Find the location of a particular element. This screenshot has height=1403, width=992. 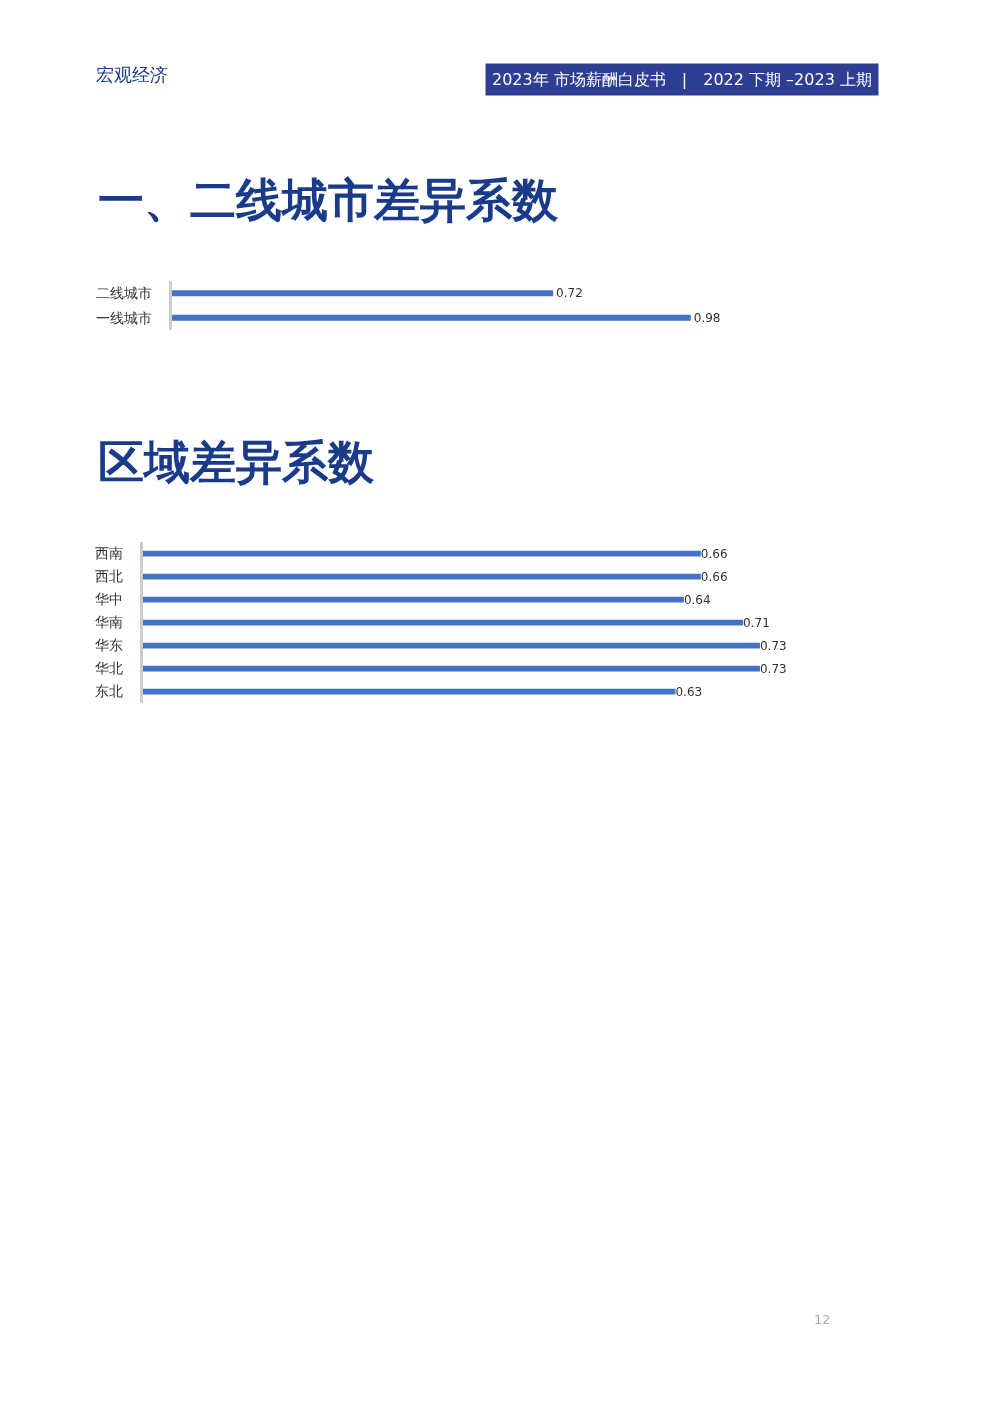

y-tick-label: 西南 is located at coordinates (109, 553).